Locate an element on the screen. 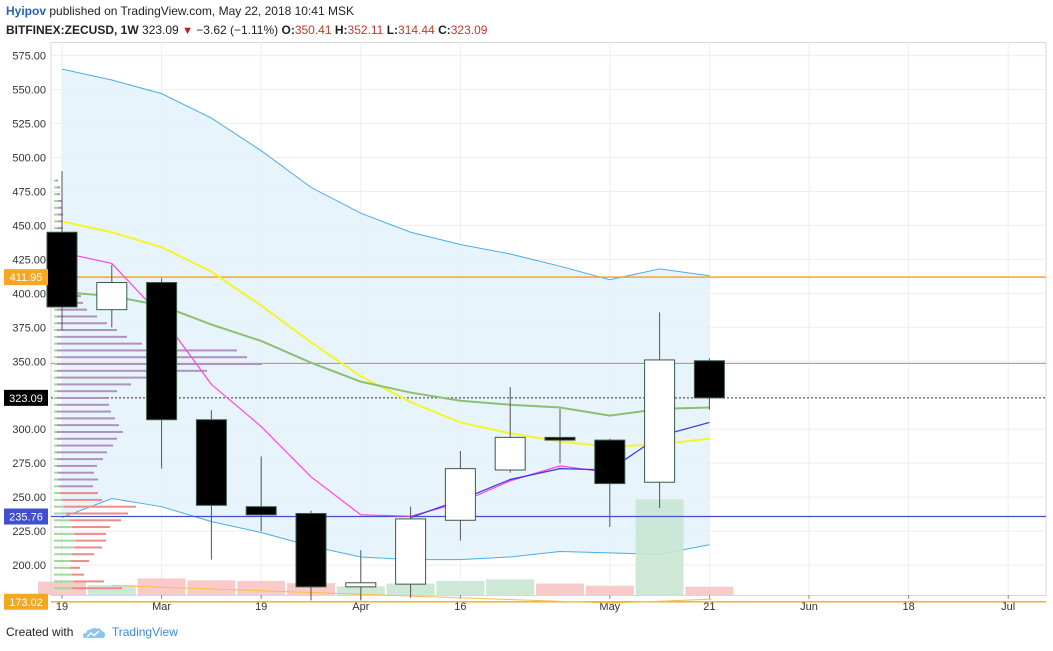 The height and width of the screenshot is (651, 1053). x-tick-label: 18 is located at coordinates (908, 607).